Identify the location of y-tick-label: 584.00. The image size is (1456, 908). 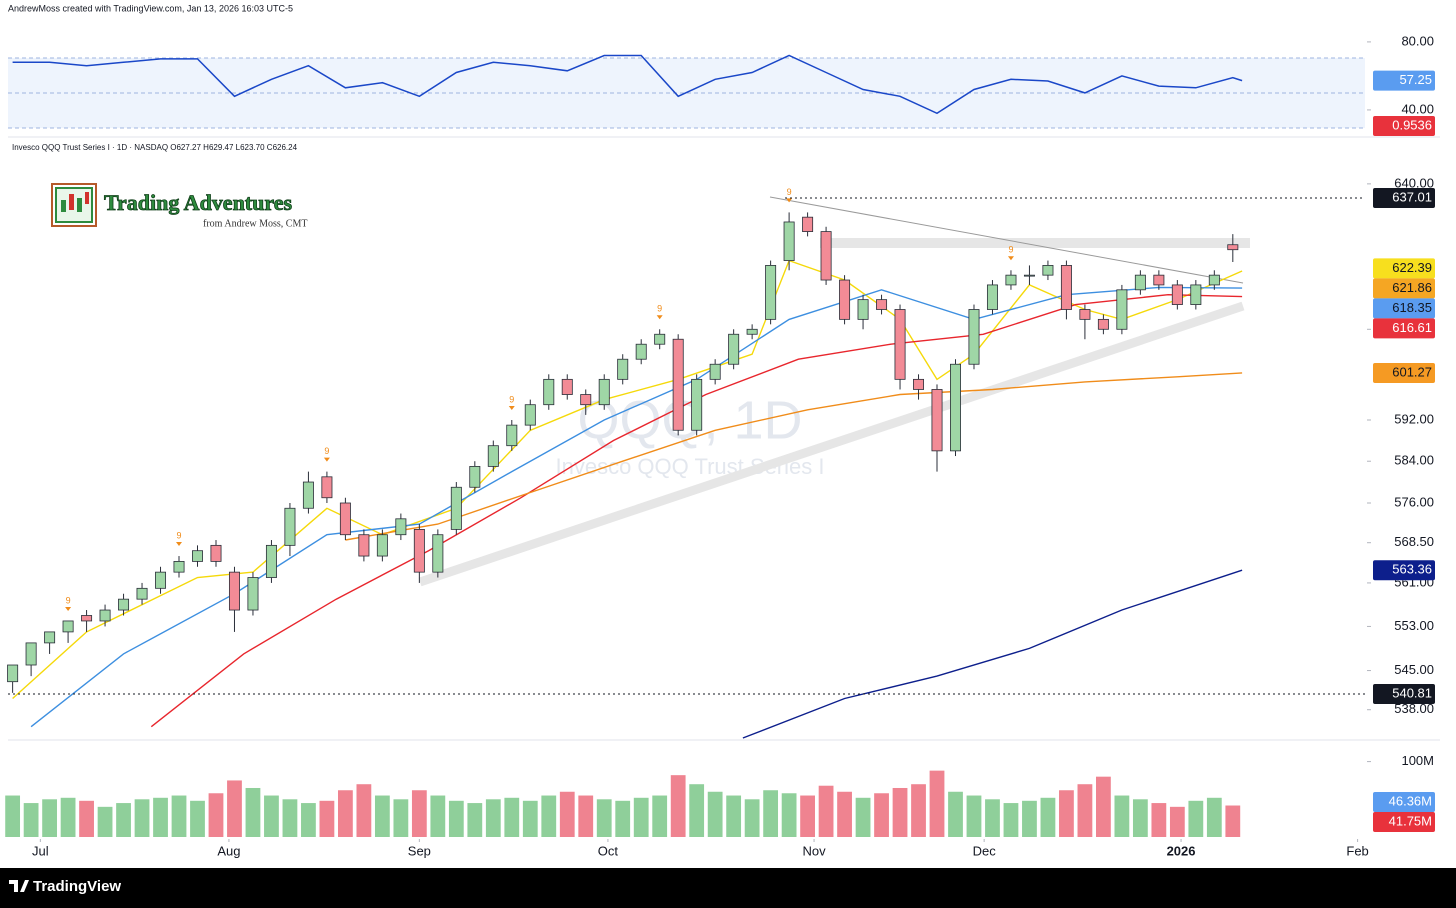
(1414, 460).